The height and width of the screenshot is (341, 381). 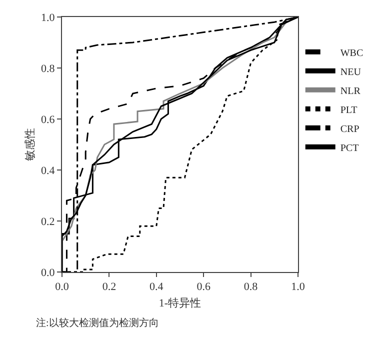 I want to click on y-tick-label: 0.2, so click(x=48, y=222).